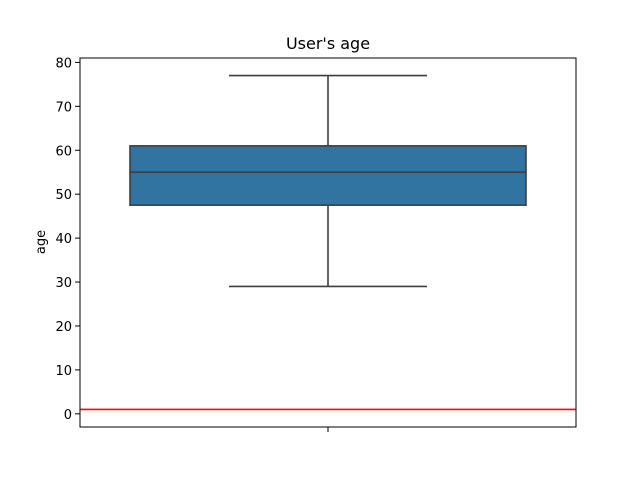 The height and width of the screenshot is (480, 640). I want to click on y-tick-label: 20, so click(63, 327).